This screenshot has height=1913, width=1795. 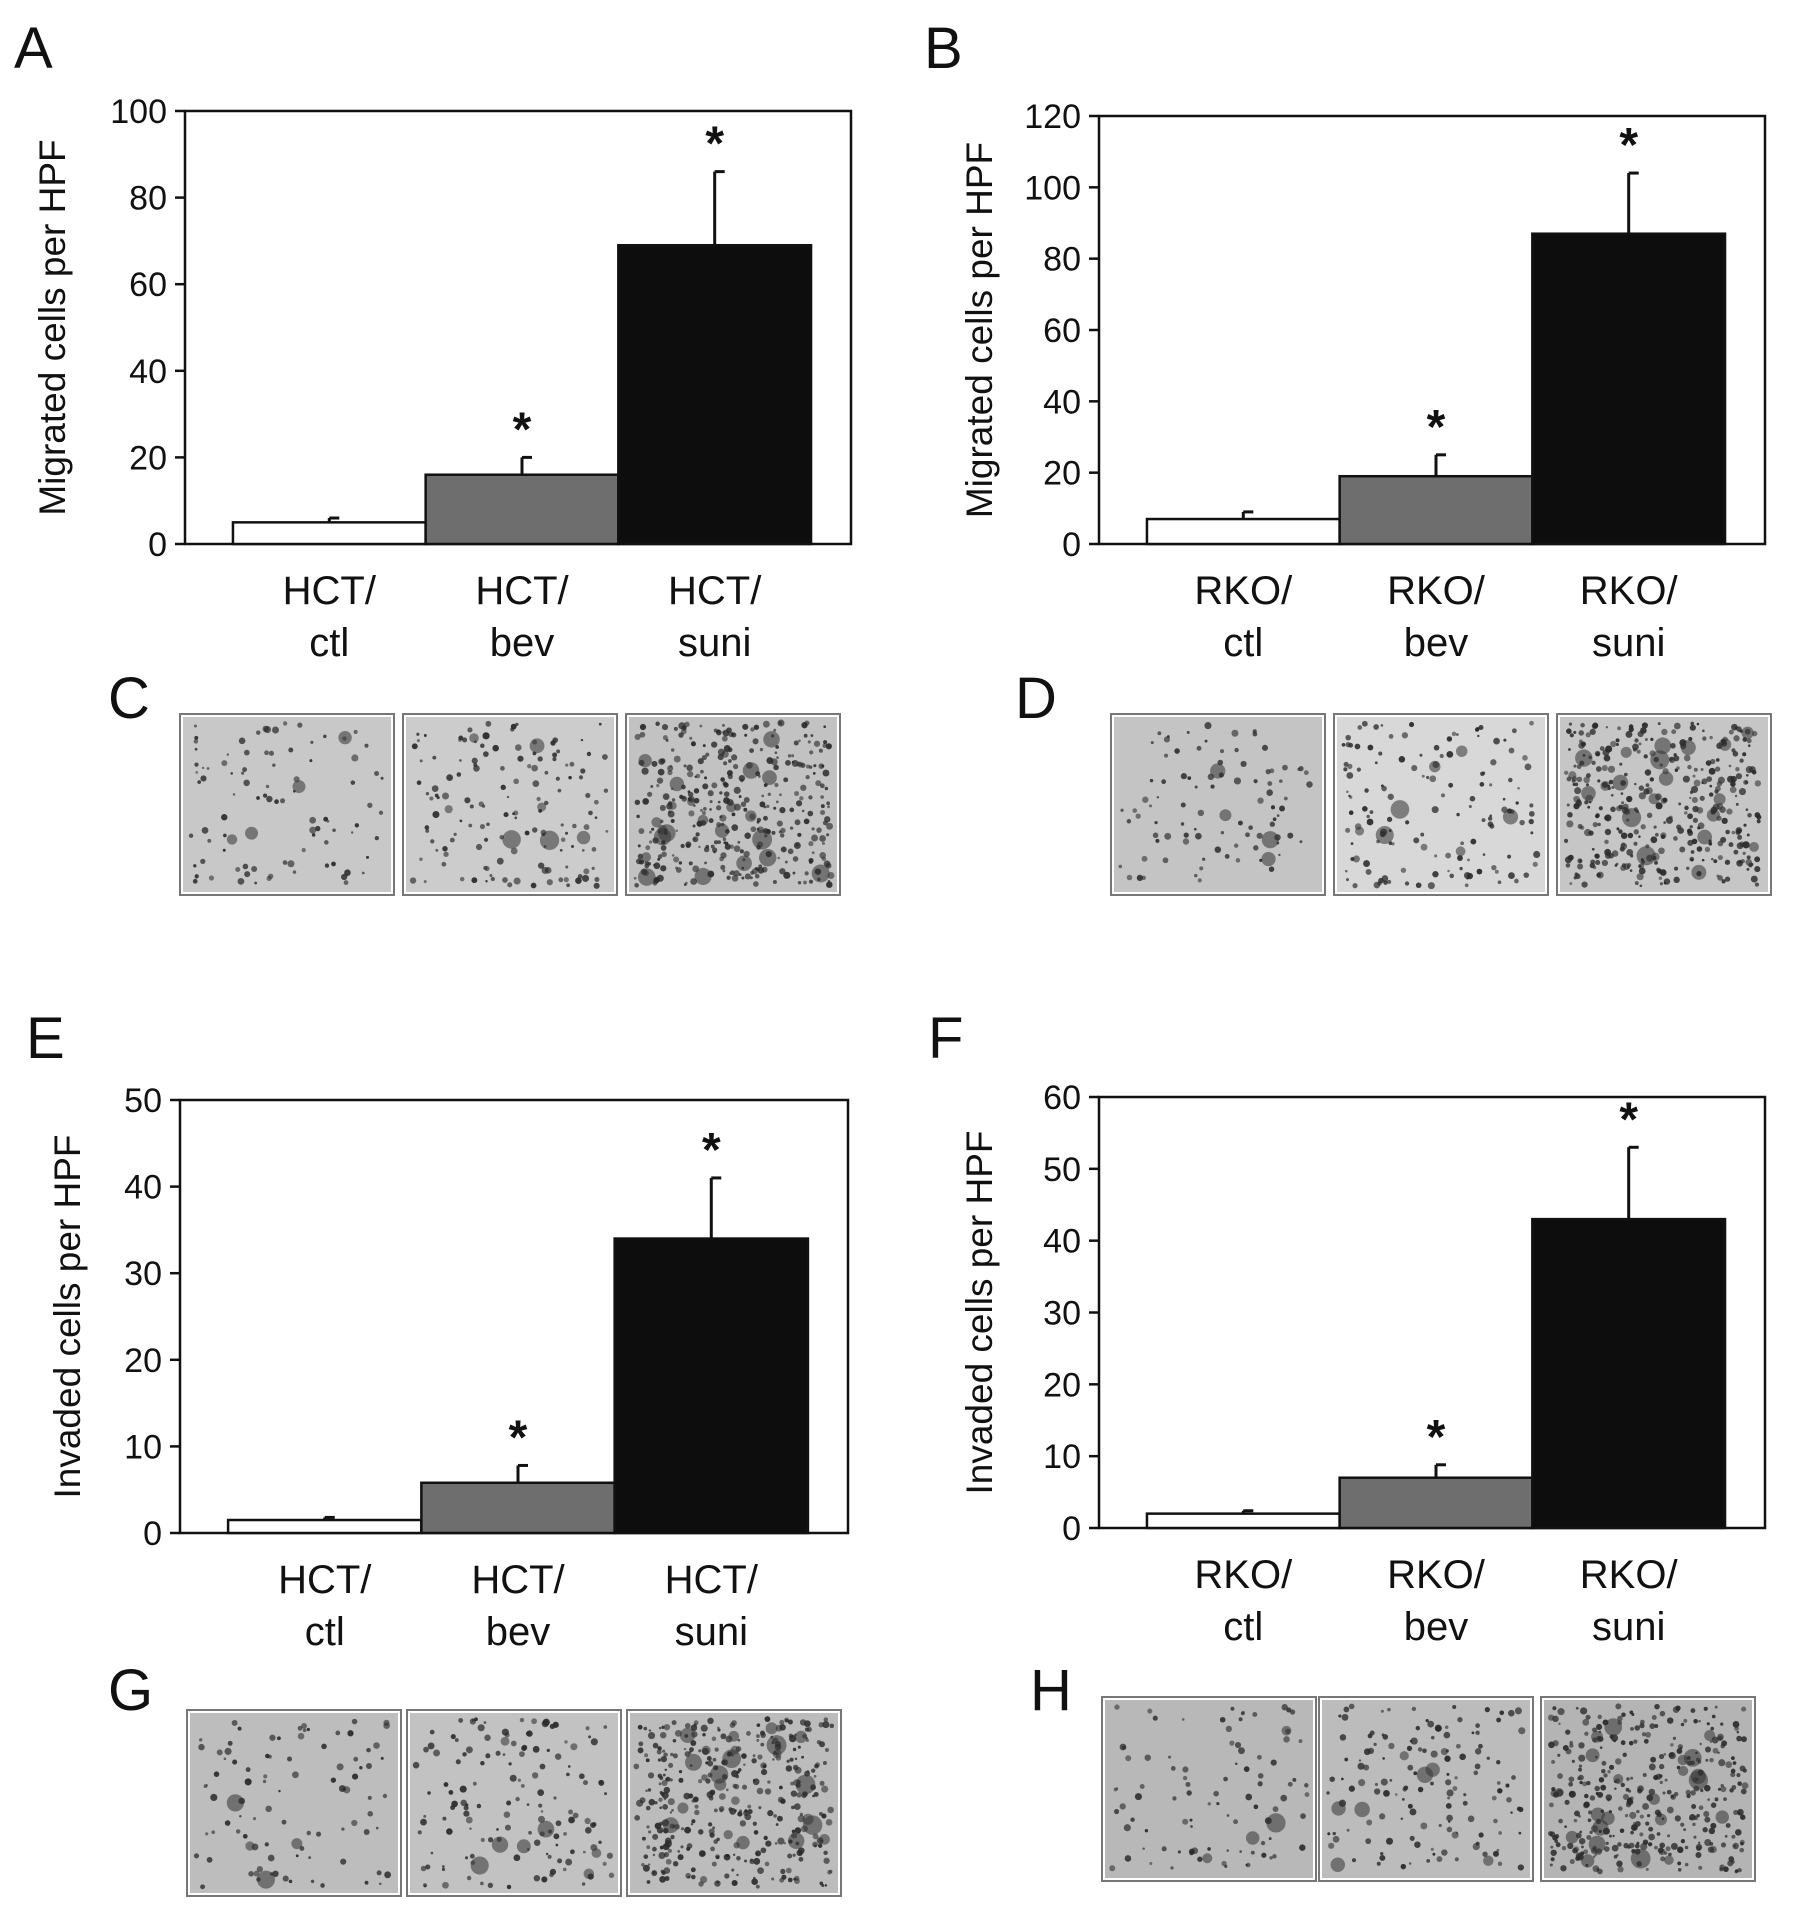 What do you see at coordinates (711, 1150) in the screenshot?
I see `significance-star: *` at bounding box center [711, 1150].